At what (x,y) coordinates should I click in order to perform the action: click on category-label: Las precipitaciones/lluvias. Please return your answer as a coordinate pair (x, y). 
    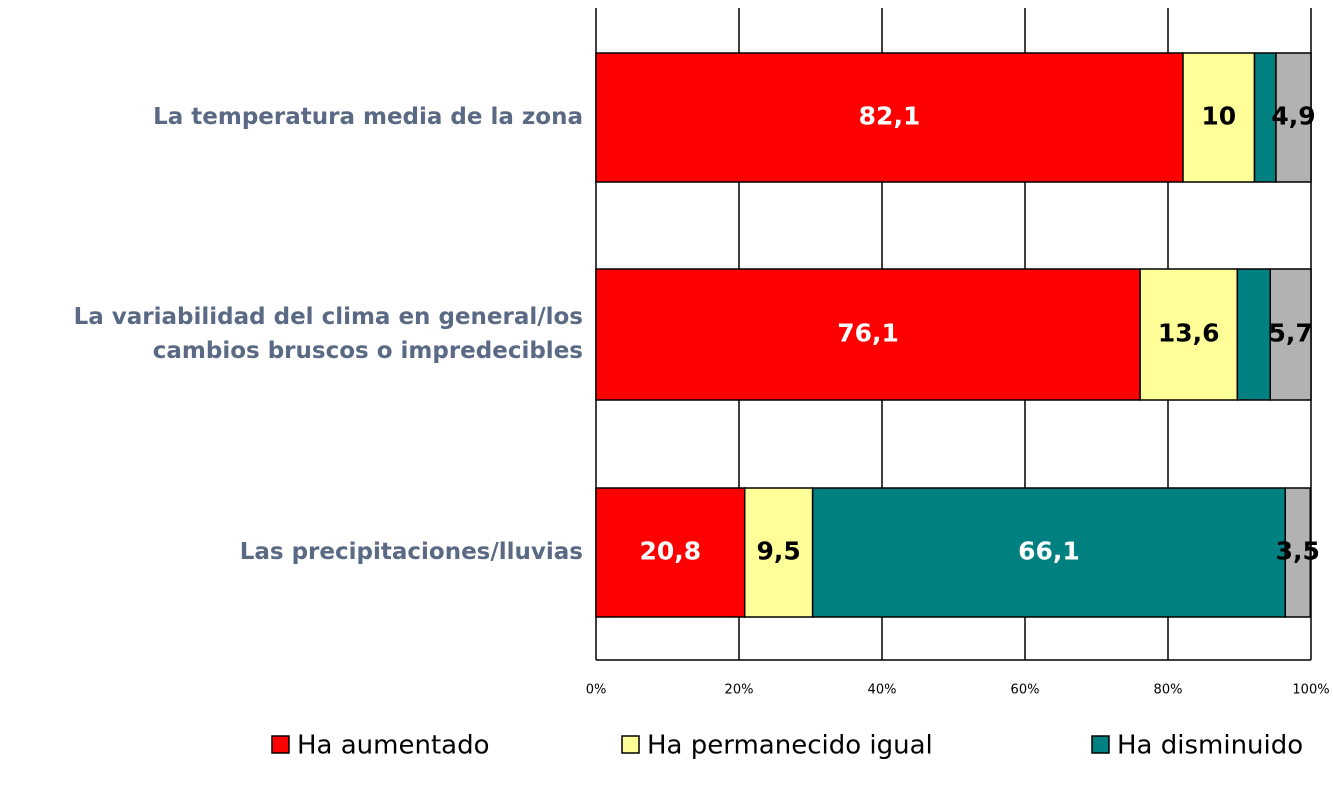
    Looking at the image, I should click on (411, 552).